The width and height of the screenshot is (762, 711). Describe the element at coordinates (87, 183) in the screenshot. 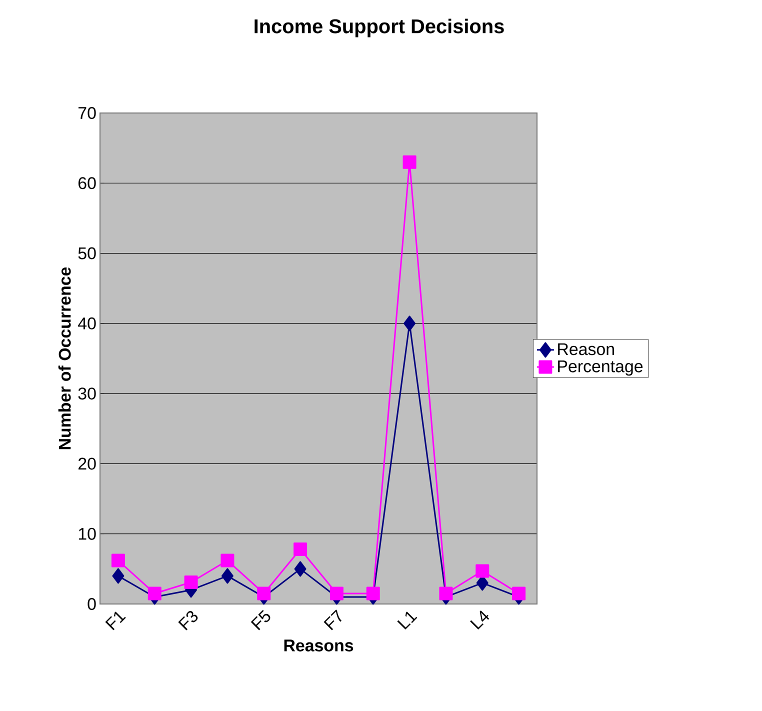

I see `y-tick-label: 60` at that location.